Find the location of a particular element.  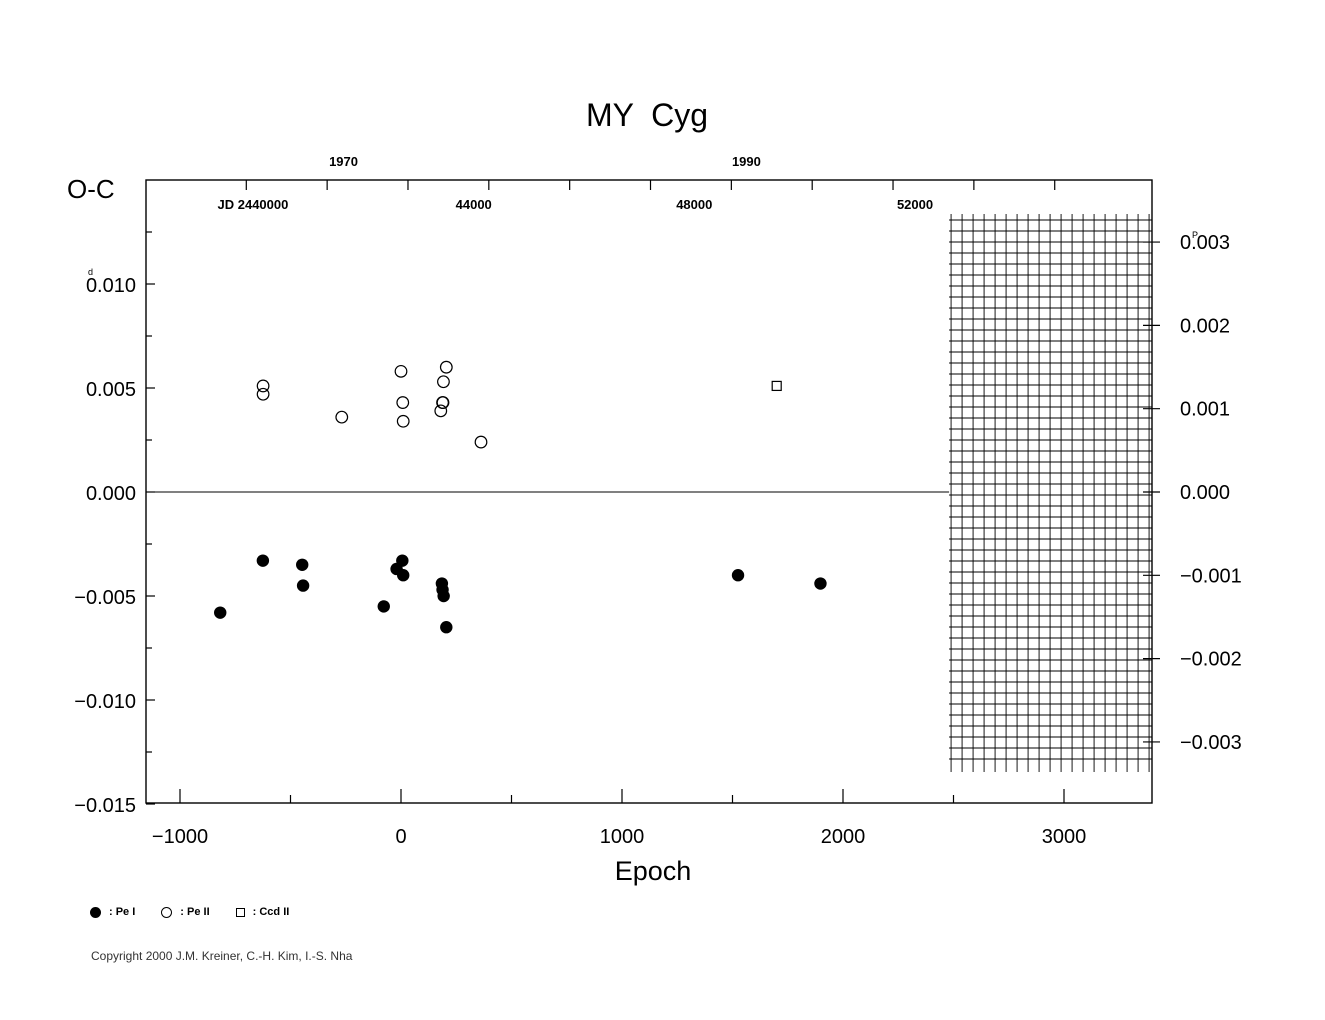

top-jd-label: 48000 is located at coordinates (694, 204).